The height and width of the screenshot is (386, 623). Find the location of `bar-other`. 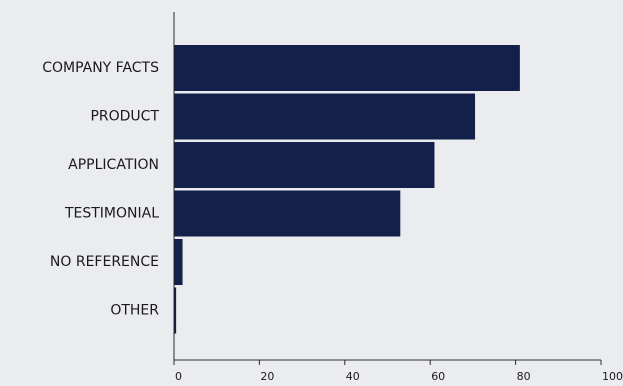

bar-other is located at coordinates (175, 310).